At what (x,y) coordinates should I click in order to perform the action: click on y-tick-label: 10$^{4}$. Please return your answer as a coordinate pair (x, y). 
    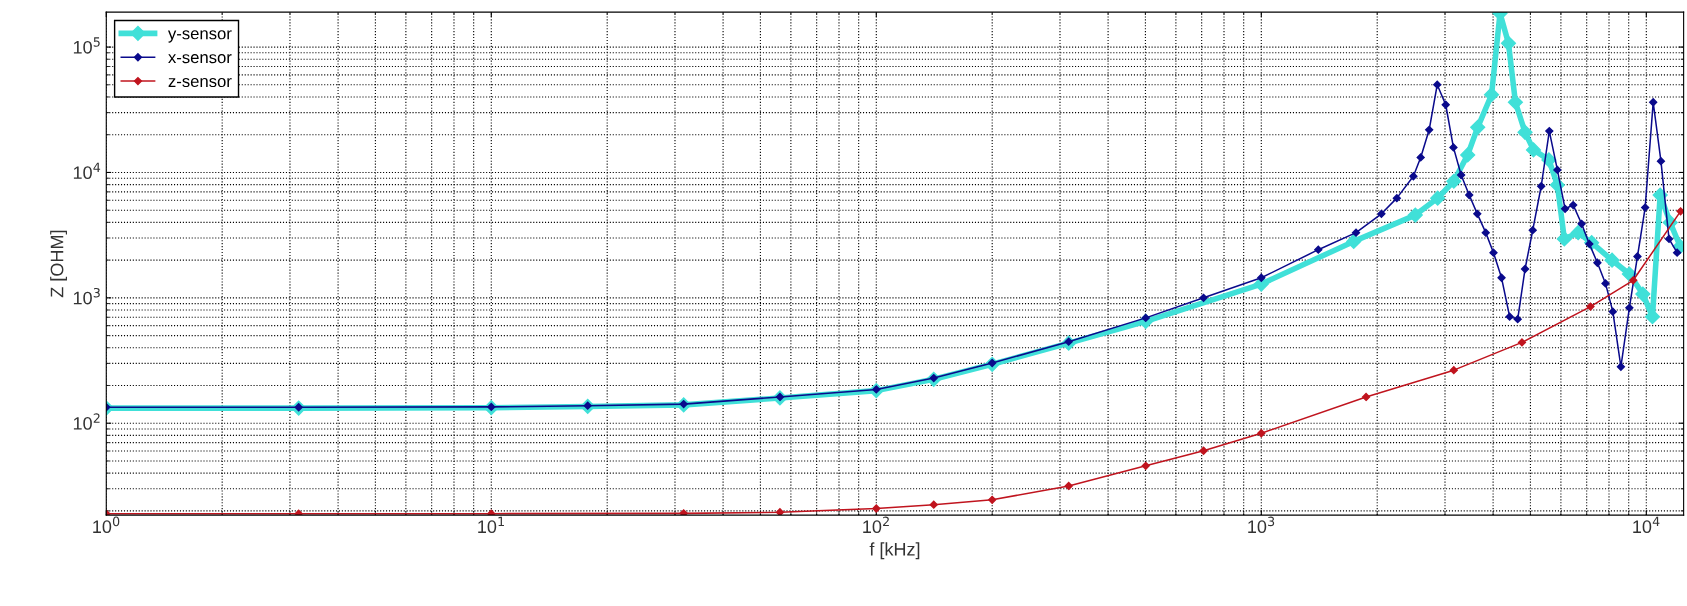
    Looking at the image, I should click on (87, 171).